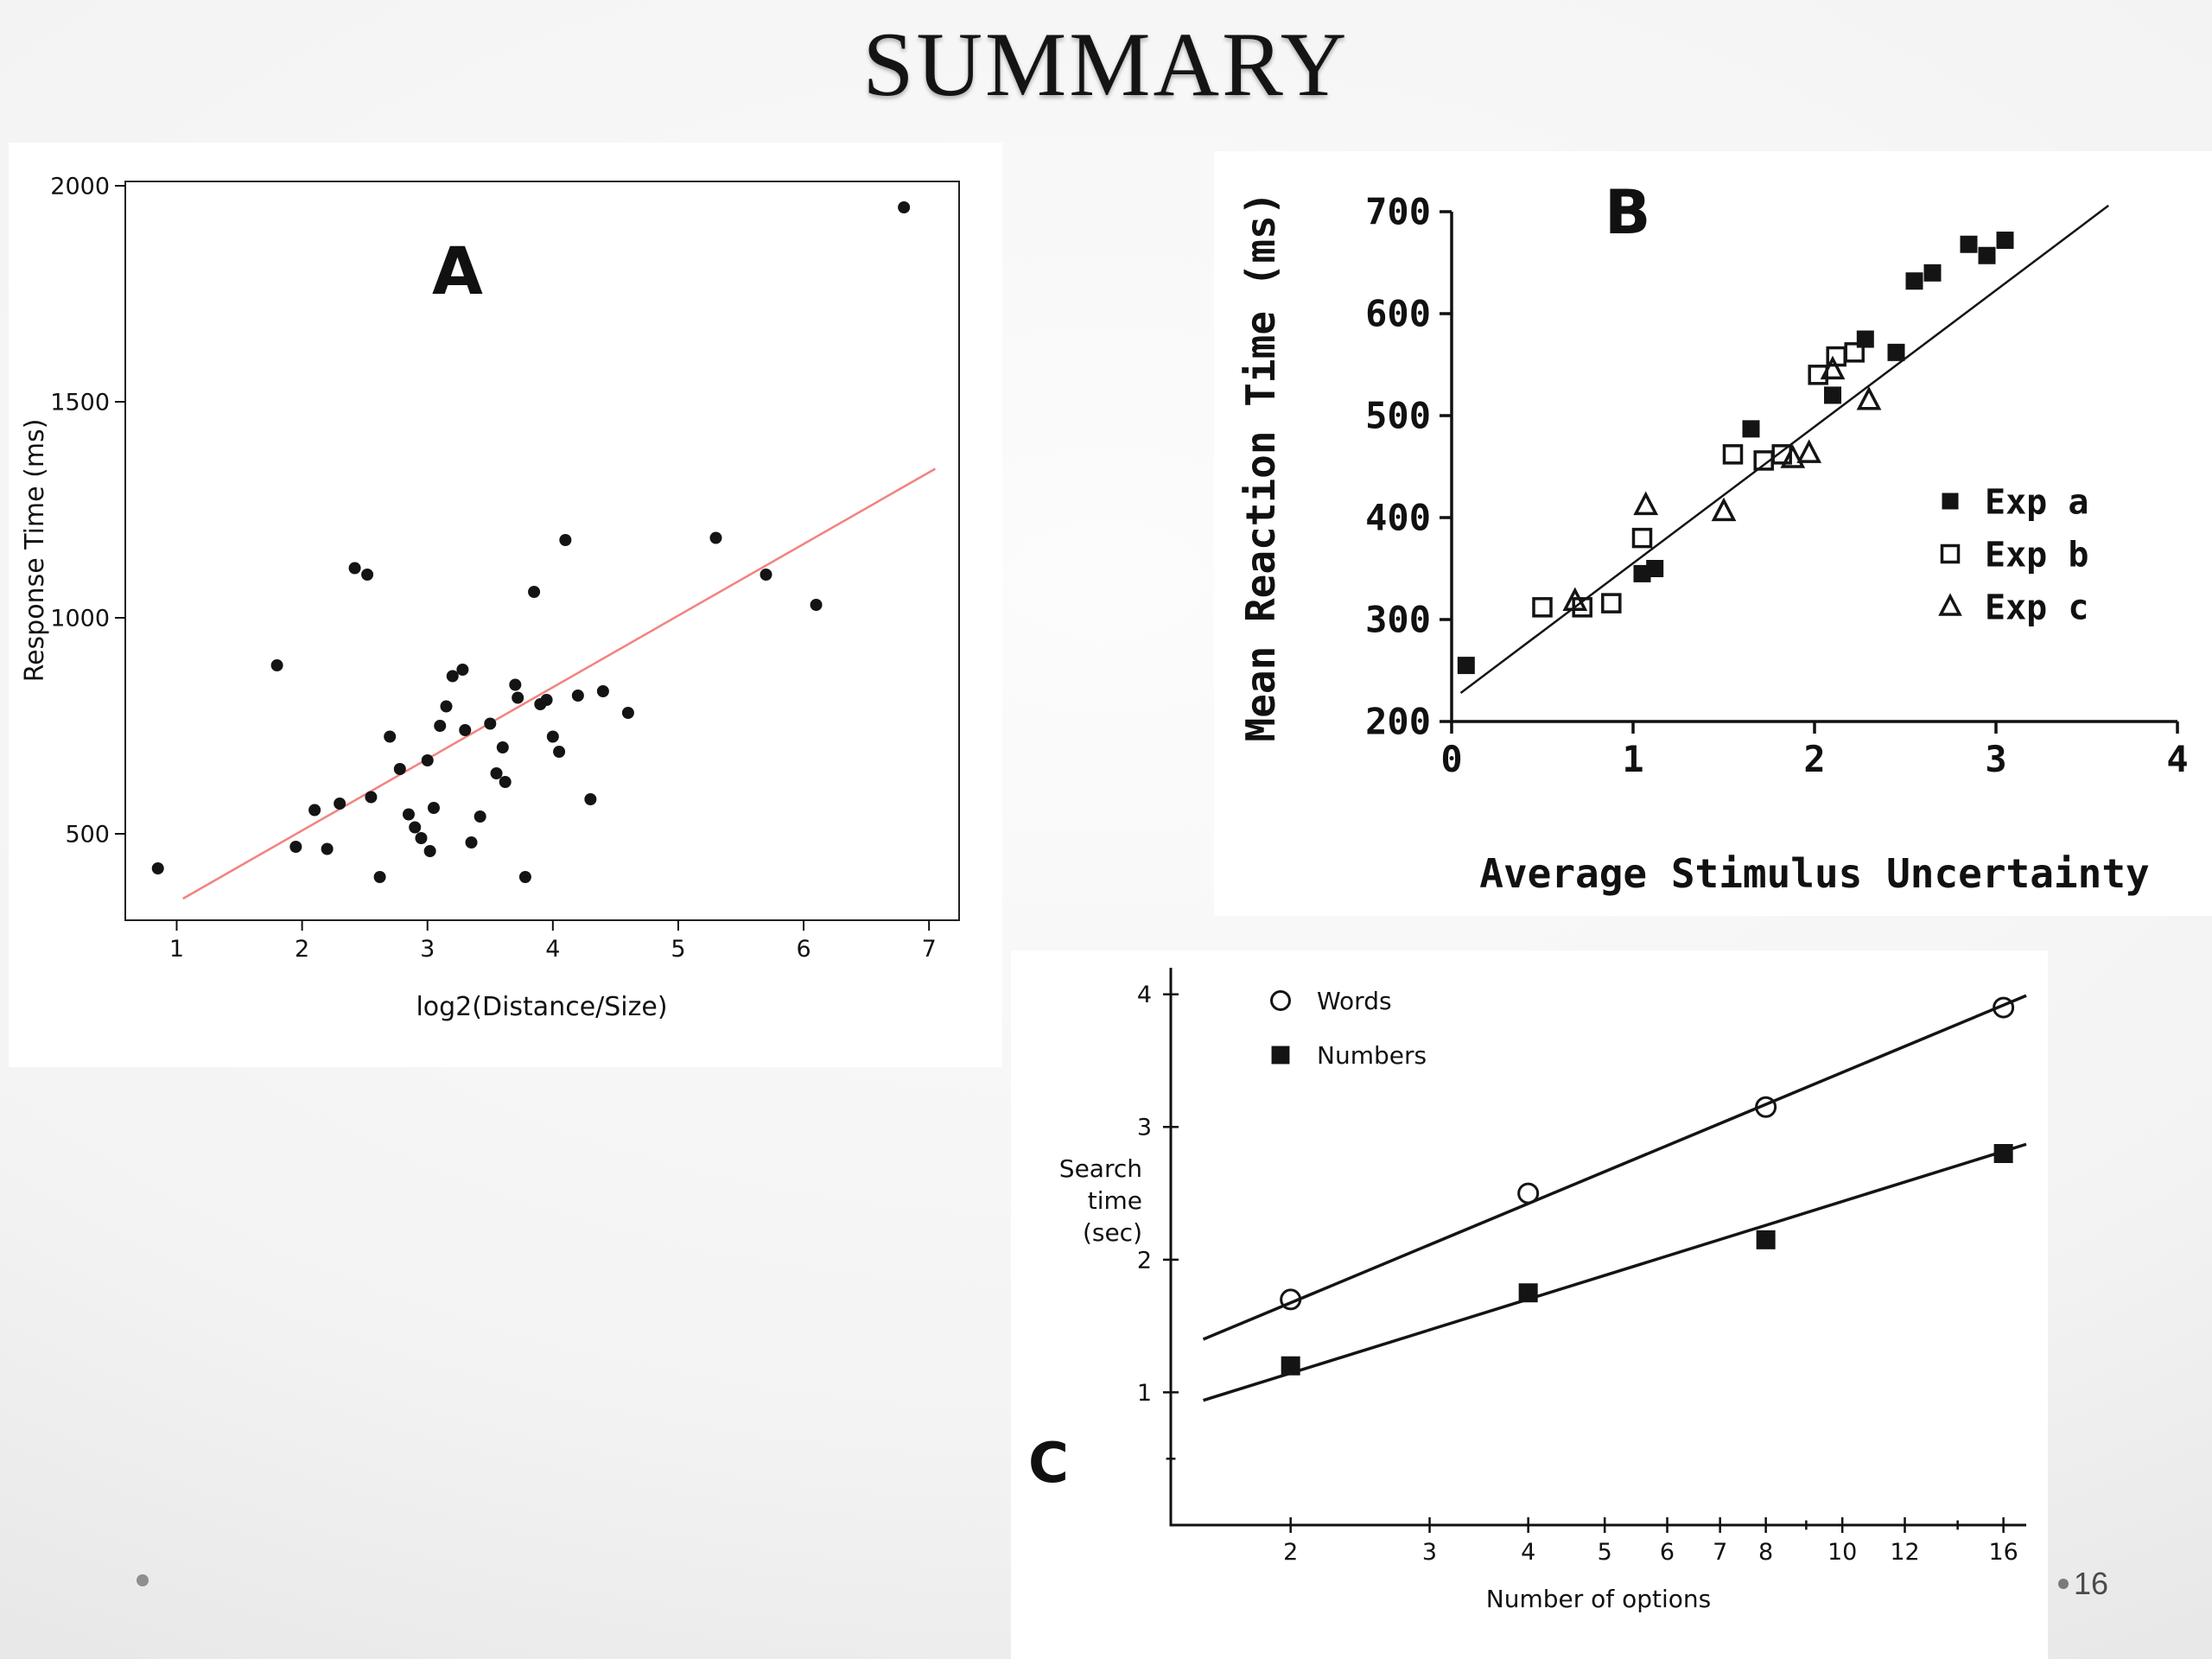  I want to click on svg-text: 2000, so click(80, 186).